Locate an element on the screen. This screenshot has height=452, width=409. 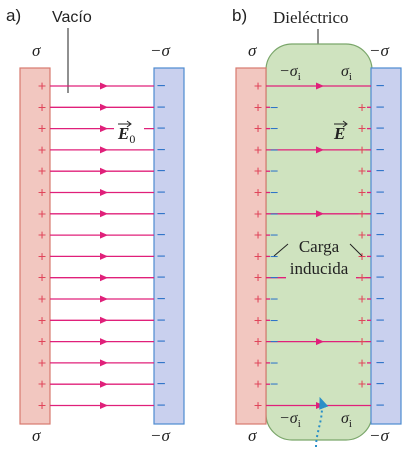
sigma-left-top-b: σ is located at coordinates (252, 50).